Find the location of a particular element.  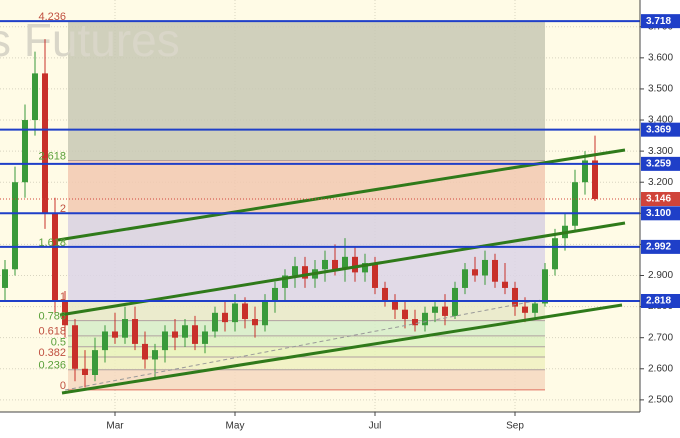

y-tick-label: 3.200 is located at coordinates (660, 182).